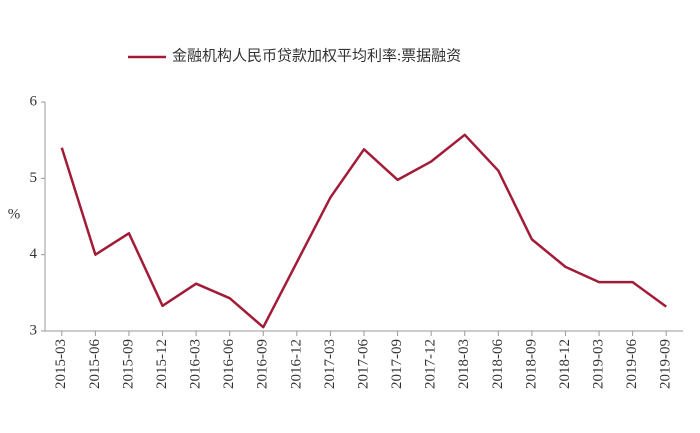 This screenshot has height=433, width=700. What do you see at coordinates (531, 364) in the screenshot?
I see `x-tick-label: 2018-09` at bounding box center [531, 364].